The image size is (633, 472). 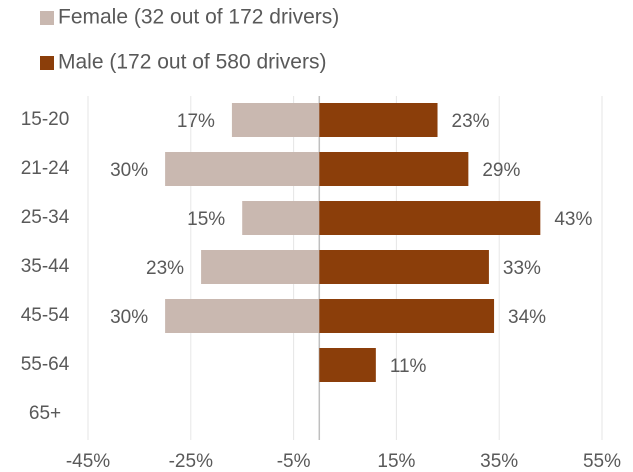 What do you see at coordinates (408, 366) in the screenshot?
I see `value-label: 11%` at bounding box center [408, 366].